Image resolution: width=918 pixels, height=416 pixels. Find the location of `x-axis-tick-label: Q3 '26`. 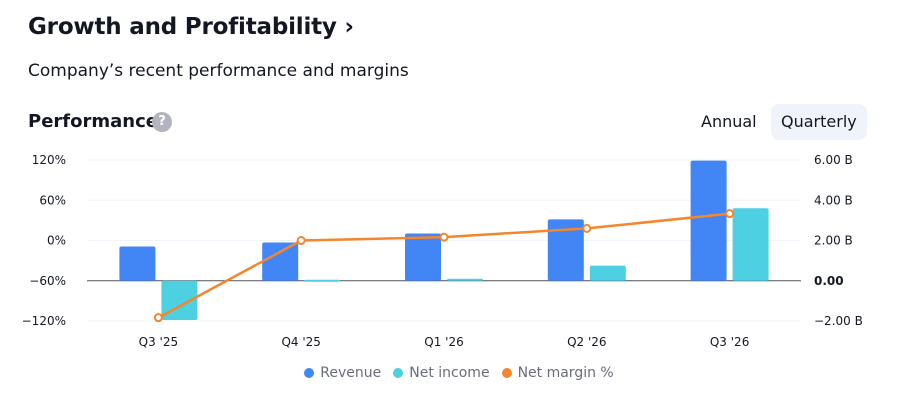

x-axis-tick-label: Q3 '26 is located at coordinates (729, 342).